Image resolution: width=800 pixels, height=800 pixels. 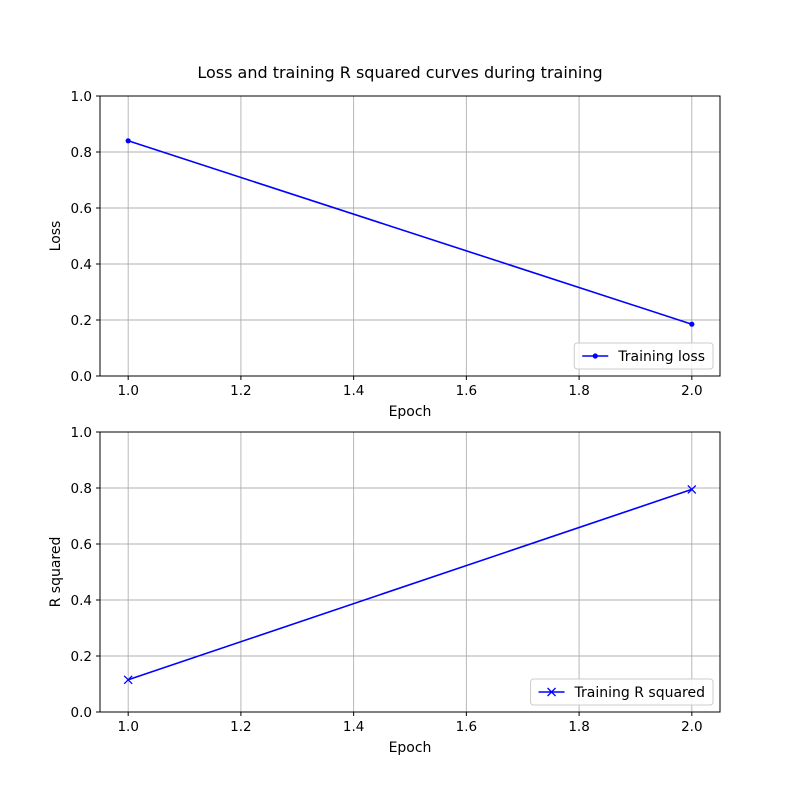 I want to click on legend-label: Training loss, so click(x=661, y=357).